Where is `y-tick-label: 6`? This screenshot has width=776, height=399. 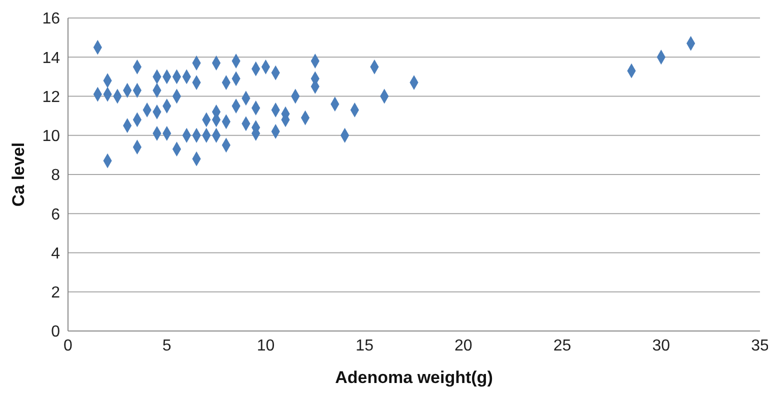 y-tick-label: 6 is located at coordinates (55, 215).